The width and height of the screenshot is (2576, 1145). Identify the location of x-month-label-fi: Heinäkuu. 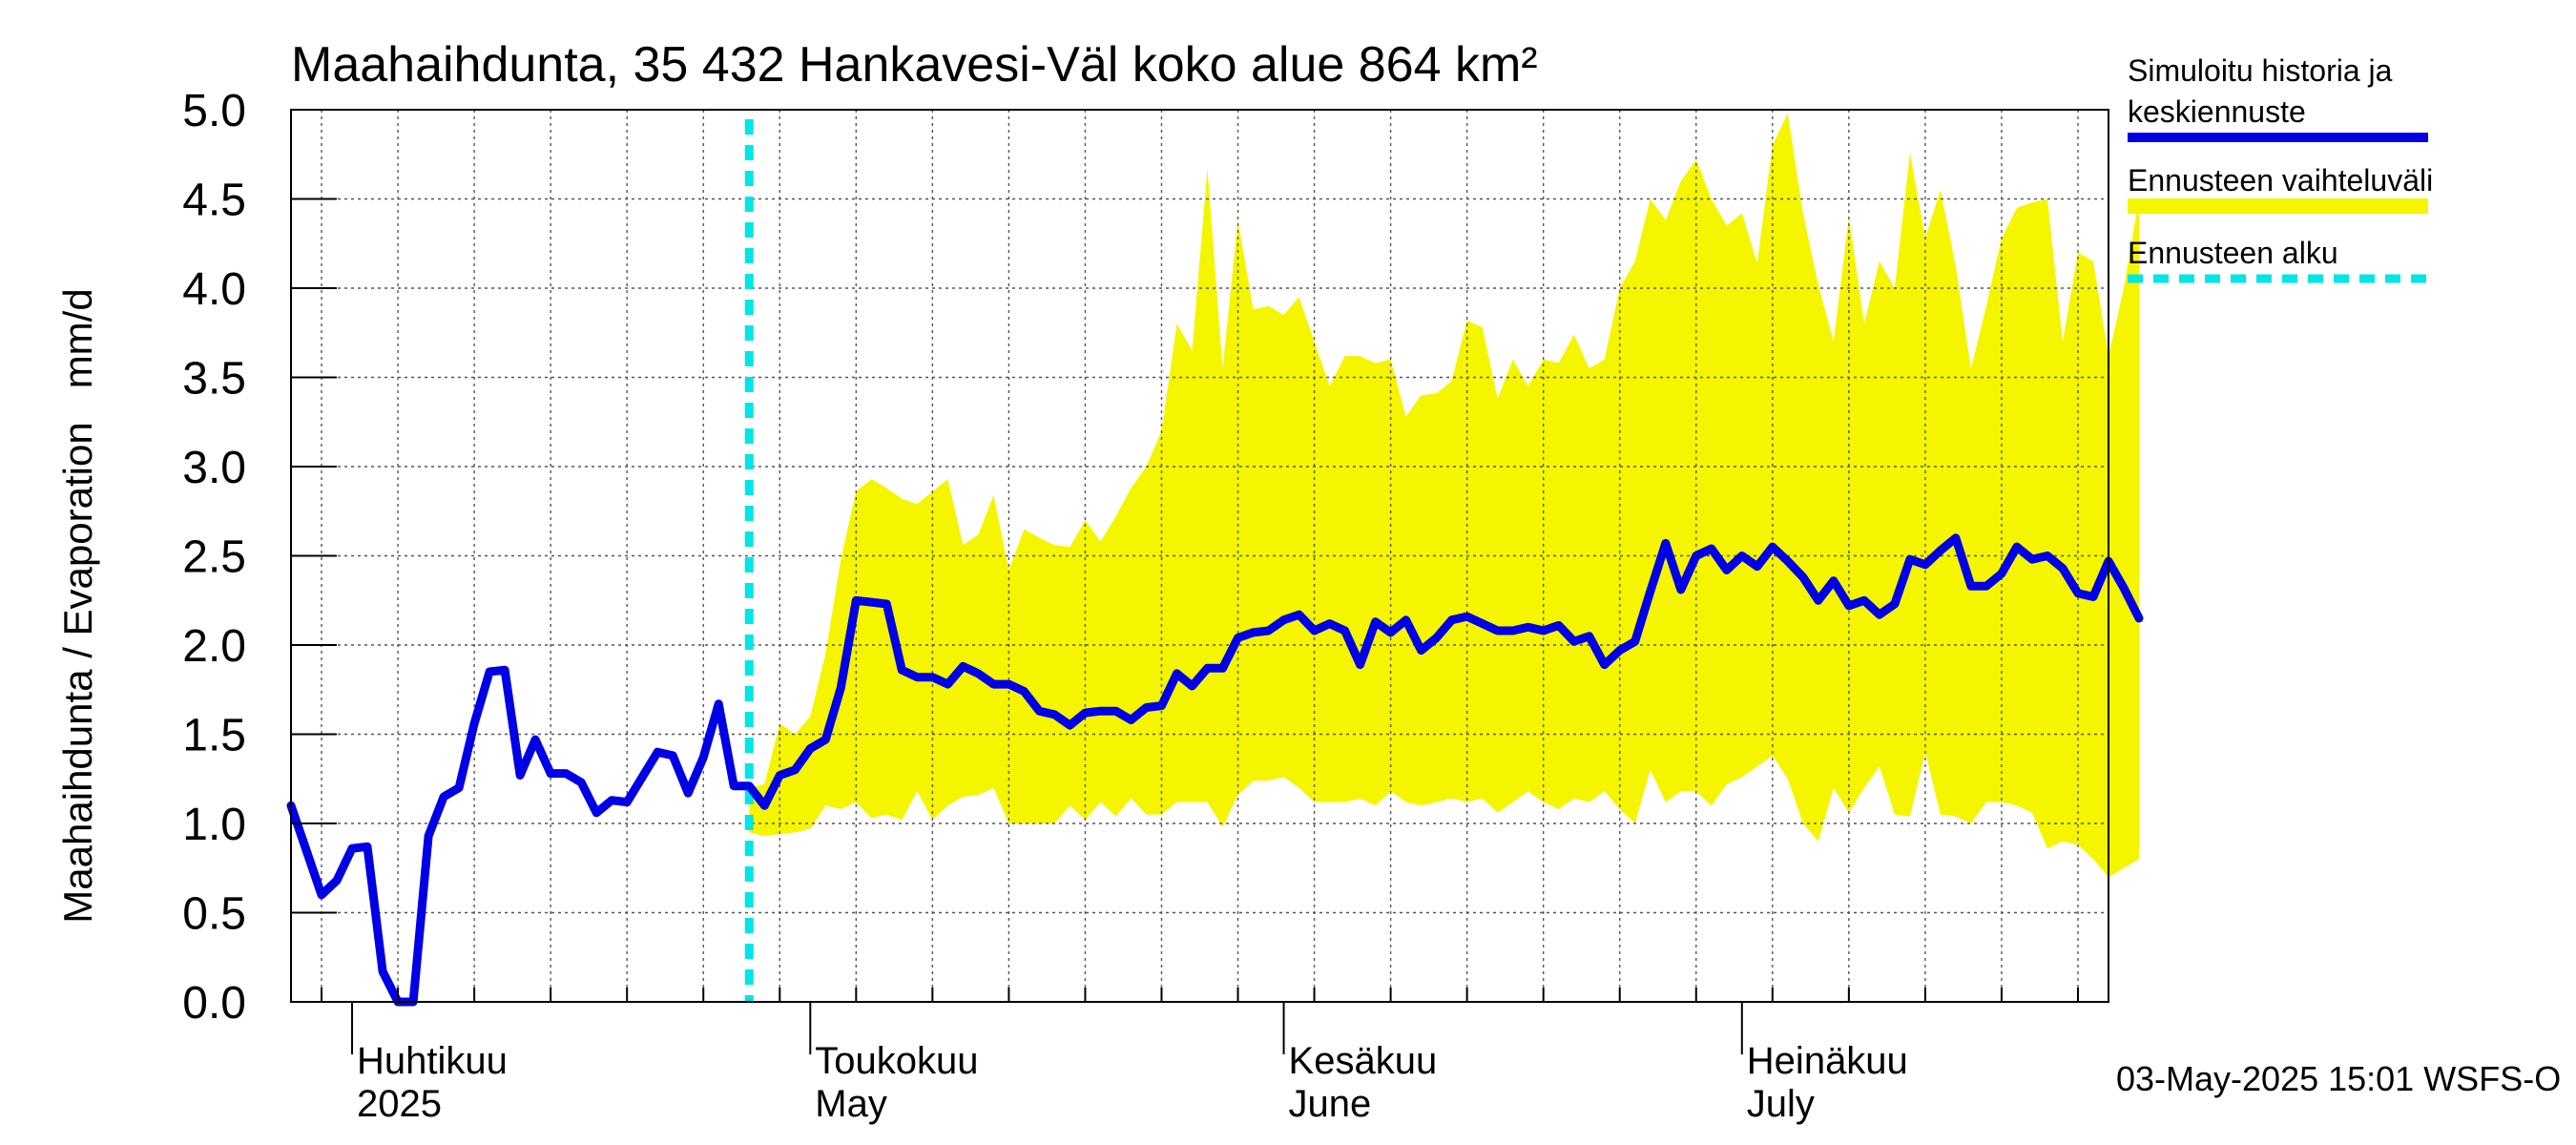
(1827, 1061).